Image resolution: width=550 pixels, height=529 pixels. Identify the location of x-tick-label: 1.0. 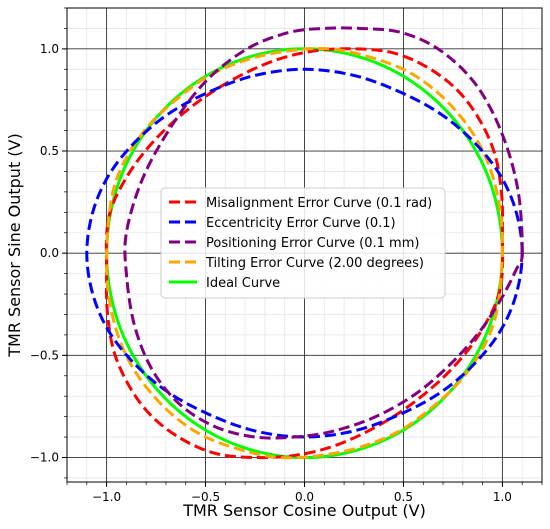
(502, 497).